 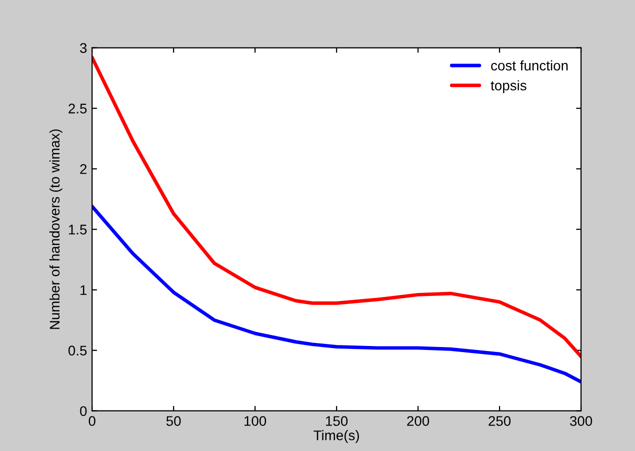 What do you see at coordinates (499, 421) in the screenshot?
I see `x-tick-label: 250` at bounding box center [499, 421].